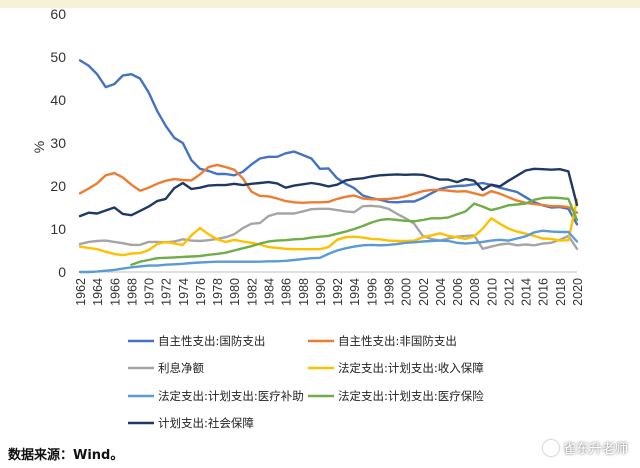 The image size is (640, 468). What do you see at coordinates (58, 186) in the screenshot?
I see `y-tick-label: 20` at bounding box center [58, 186].